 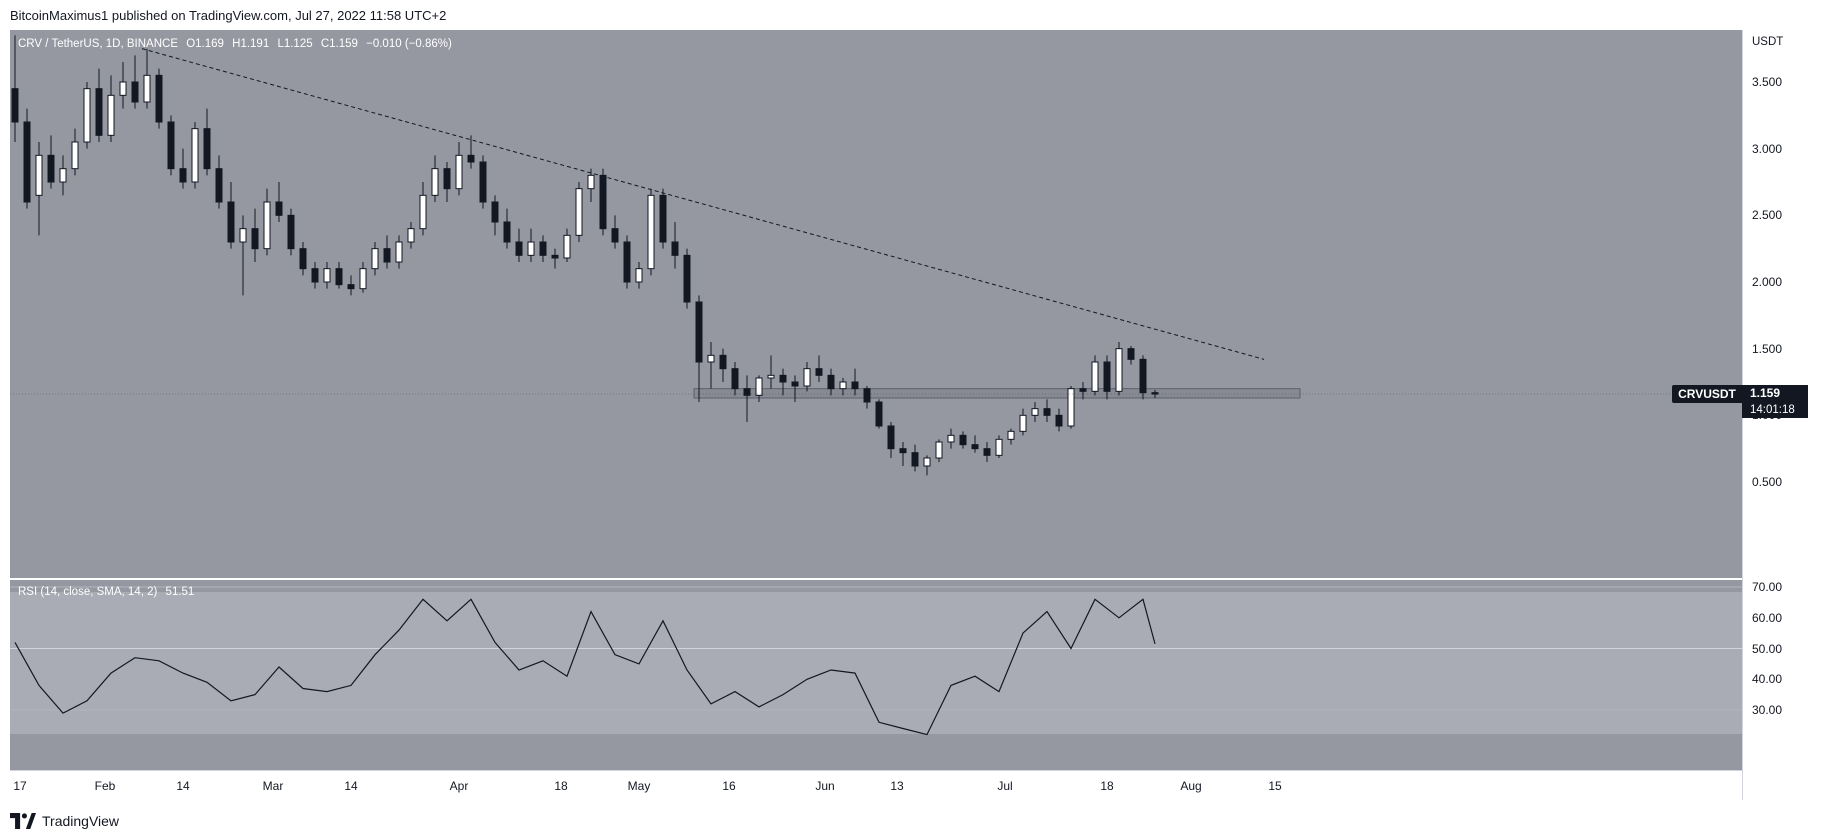 What do you see at coordinates (1191, 786) in the screenshot?
I see `time-tick-label: Aug` at bounding box center [1191, 786].